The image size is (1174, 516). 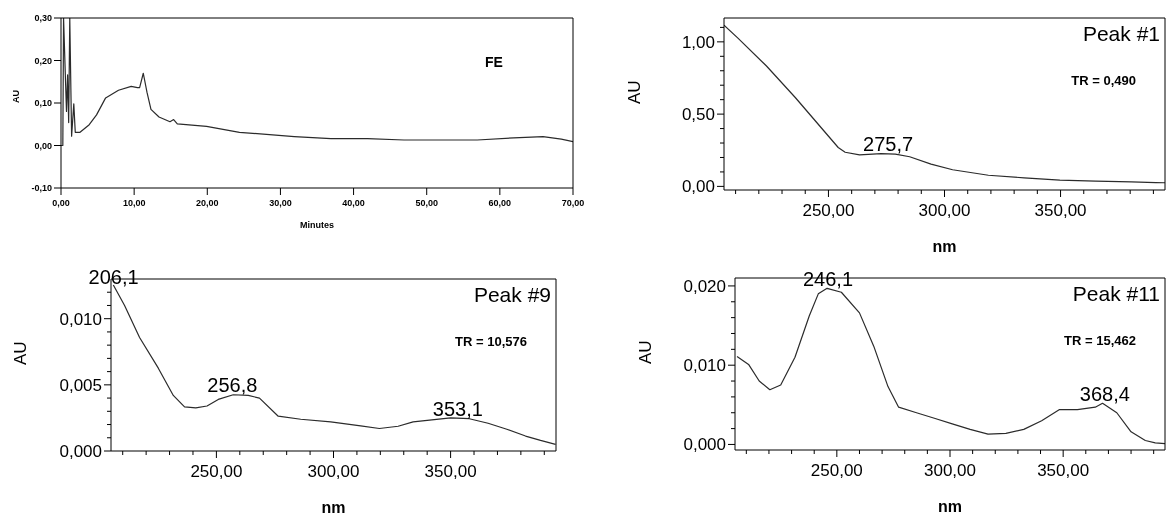 What do you see at coordinates (207, 203) in the screenshot?
I see `x-tick-label: 20,00` at bounding box center [207, 203].